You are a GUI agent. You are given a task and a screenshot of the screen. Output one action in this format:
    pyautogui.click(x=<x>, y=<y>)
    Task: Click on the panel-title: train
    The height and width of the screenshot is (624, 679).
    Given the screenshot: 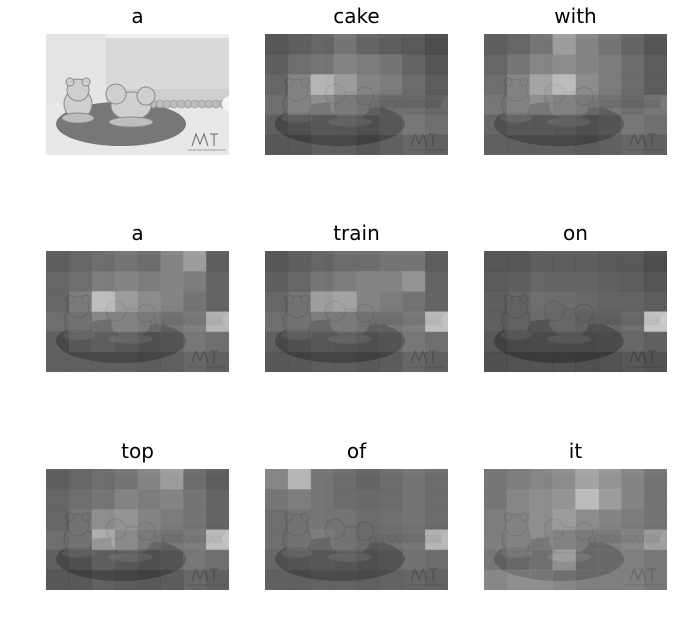 What is the action you would take?
    pyautogui.click(x=356, y=233)
    